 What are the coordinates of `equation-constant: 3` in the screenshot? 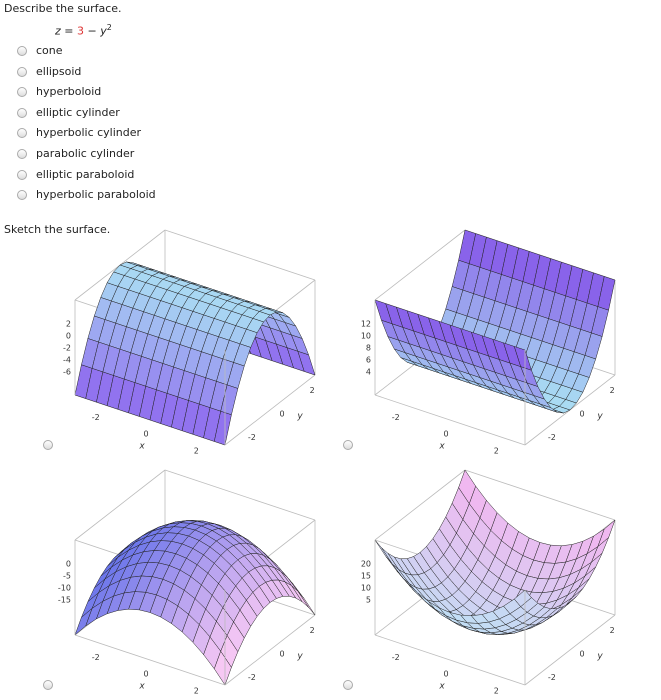 It's located at (80, 31).